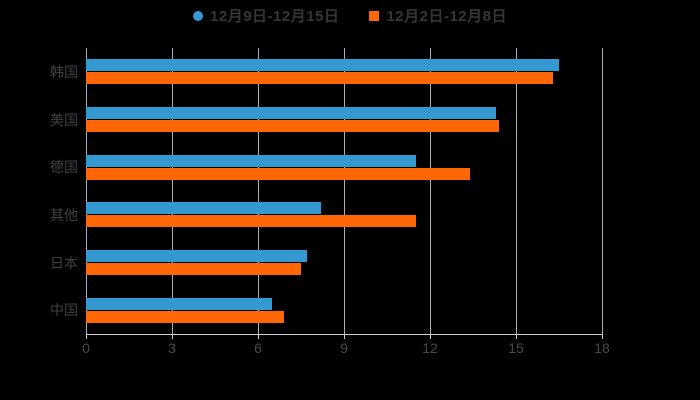 This screenshot has height=400, width=700. What do you see at coordinates (258, 348) in the screenshot?
I see `x-tick-label-6: 6` at bounding box center [258, 348].